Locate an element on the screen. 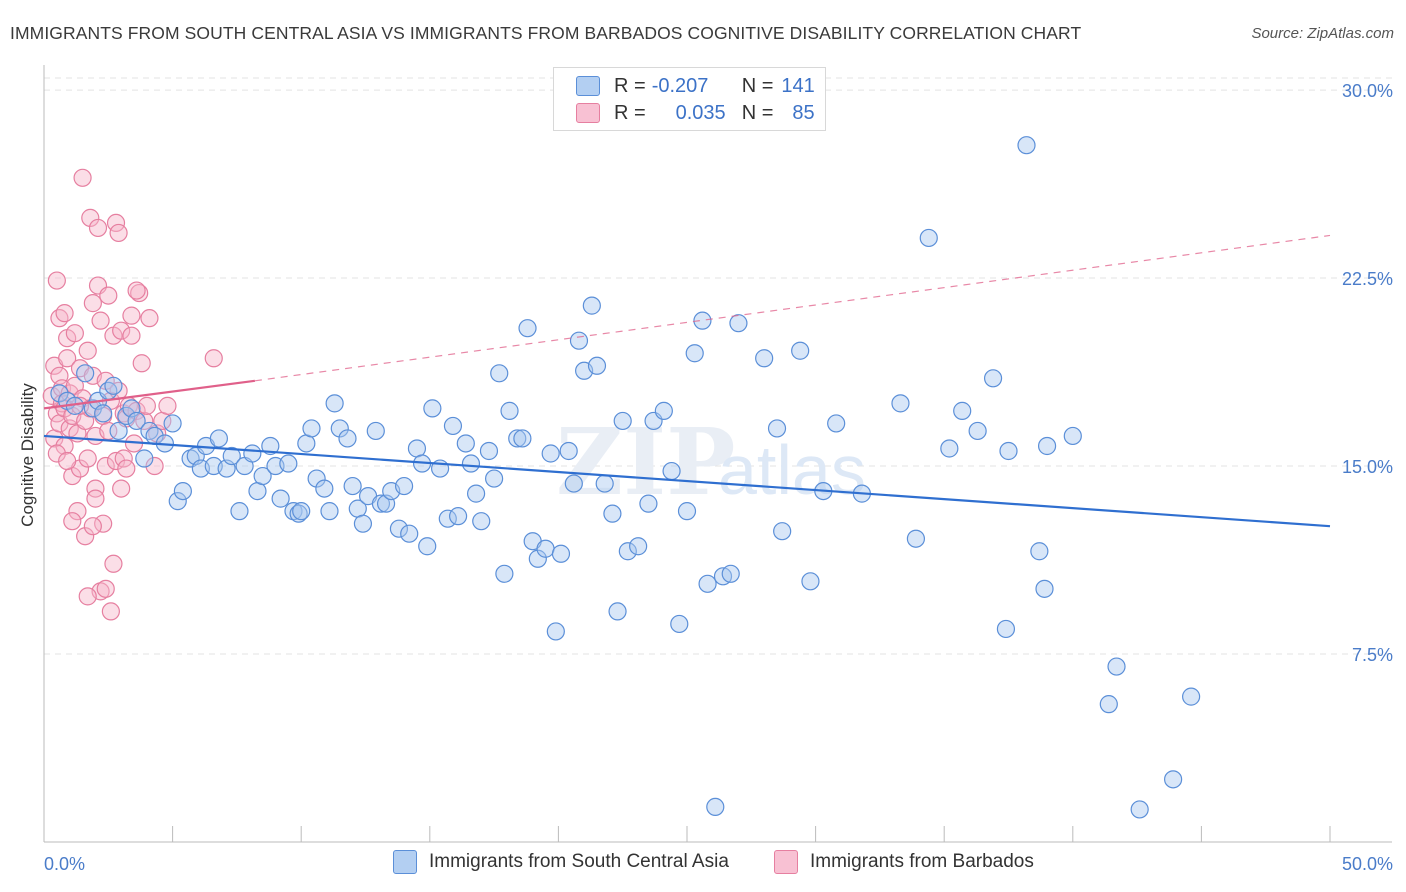 This screenshot has width=1406, height=892. y-axis-label: Cognitive Disability is located at coordinates (27, 455).